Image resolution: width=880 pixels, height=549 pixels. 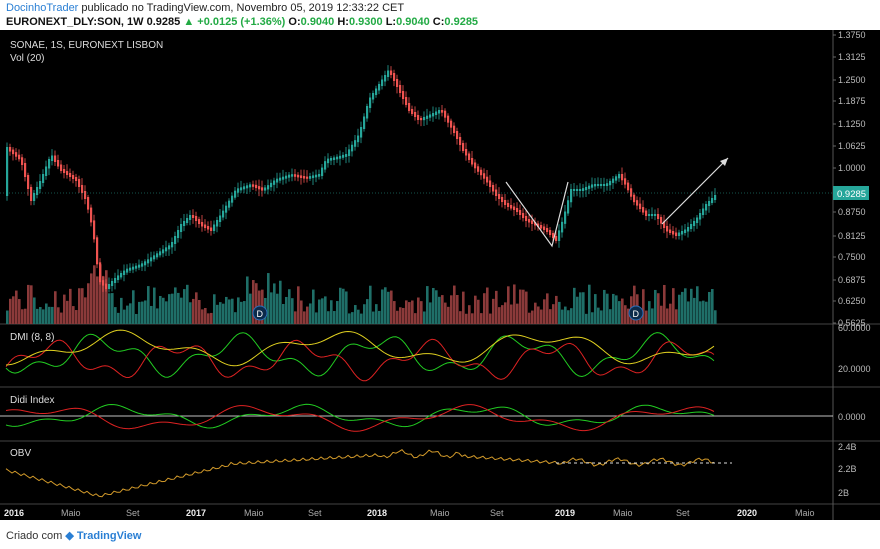 I want to click on time-tick: Set, so click(x=497, y=513).